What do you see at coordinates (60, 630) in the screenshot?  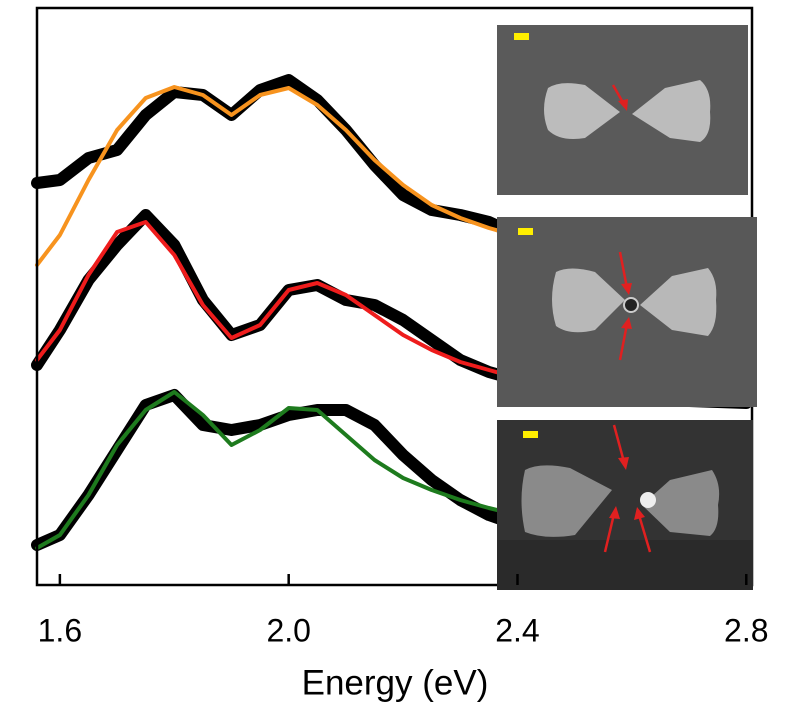 I see `x-tick-label: 1.6` at bounding box center [60, 630].